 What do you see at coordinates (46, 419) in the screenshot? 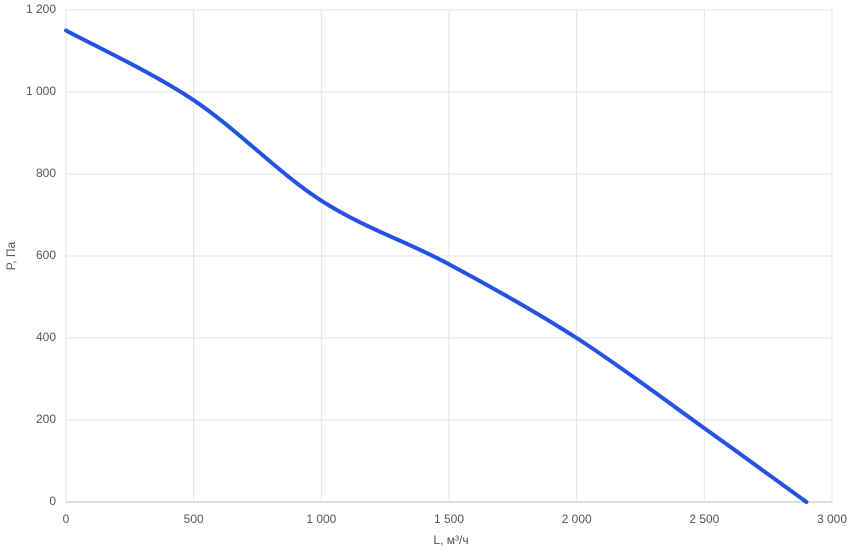
I see `y-tick-label: 200` at bounding box center [46, 419].